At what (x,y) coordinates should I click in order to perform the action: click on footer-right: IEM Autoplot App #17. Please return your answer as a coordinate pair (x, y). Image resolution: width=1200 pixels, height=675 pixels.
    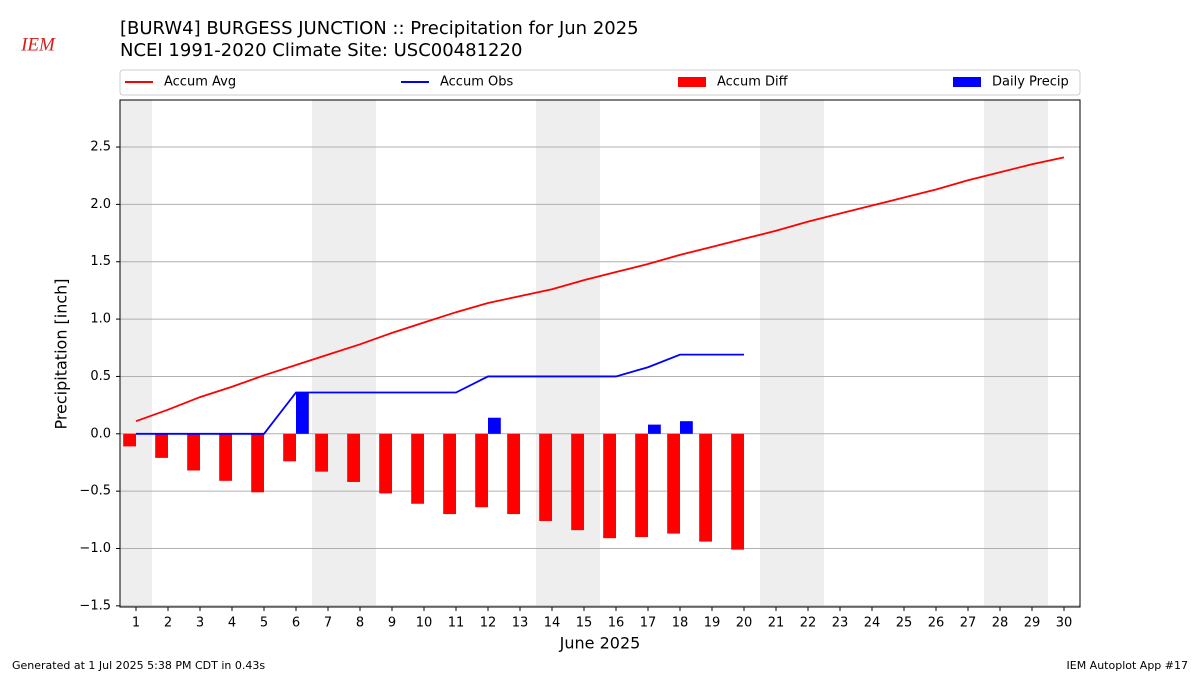
    Looking at the image, I should click on (1128, 665).